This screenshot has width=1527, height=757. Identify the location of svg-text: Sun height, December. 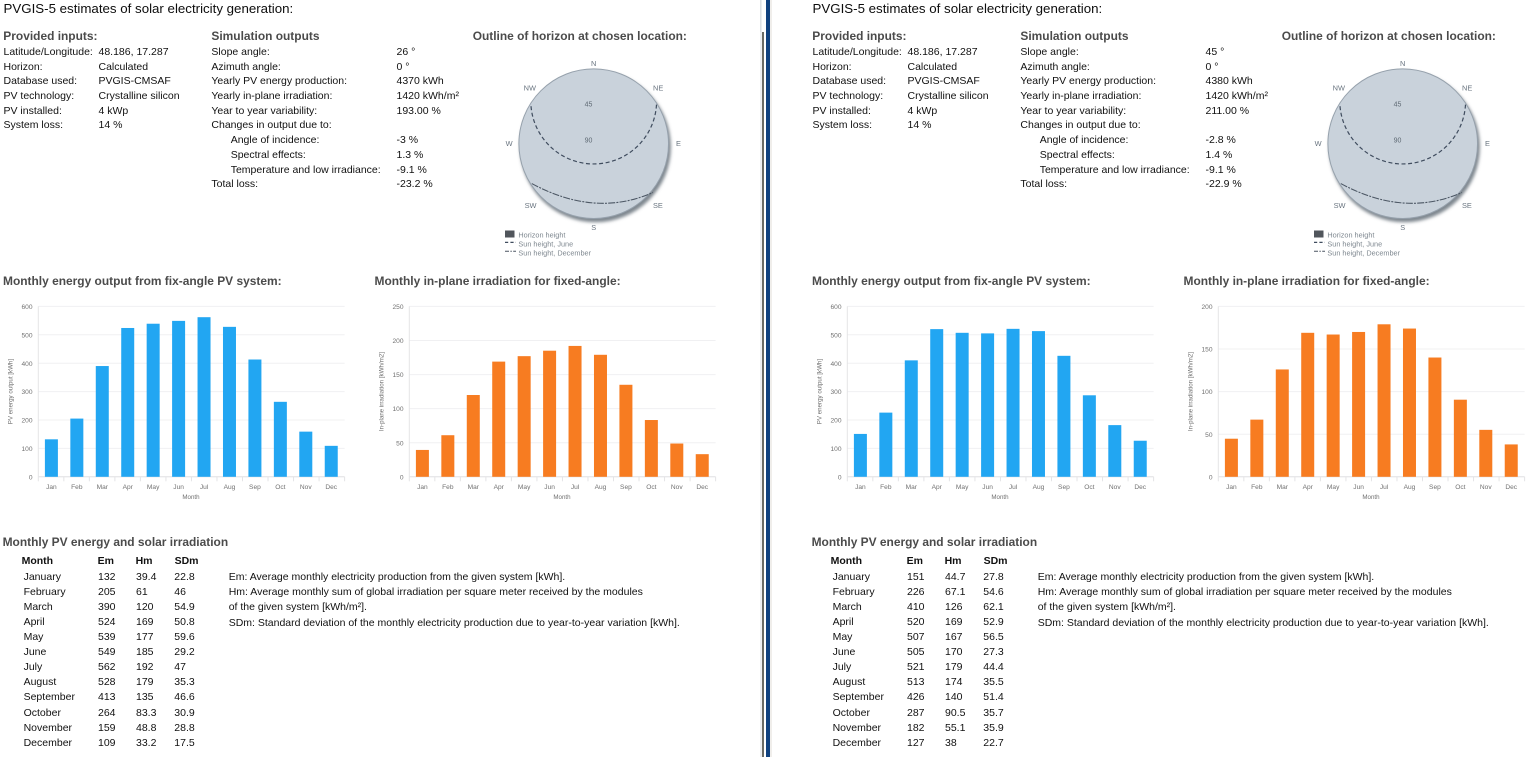
(1363, 252).